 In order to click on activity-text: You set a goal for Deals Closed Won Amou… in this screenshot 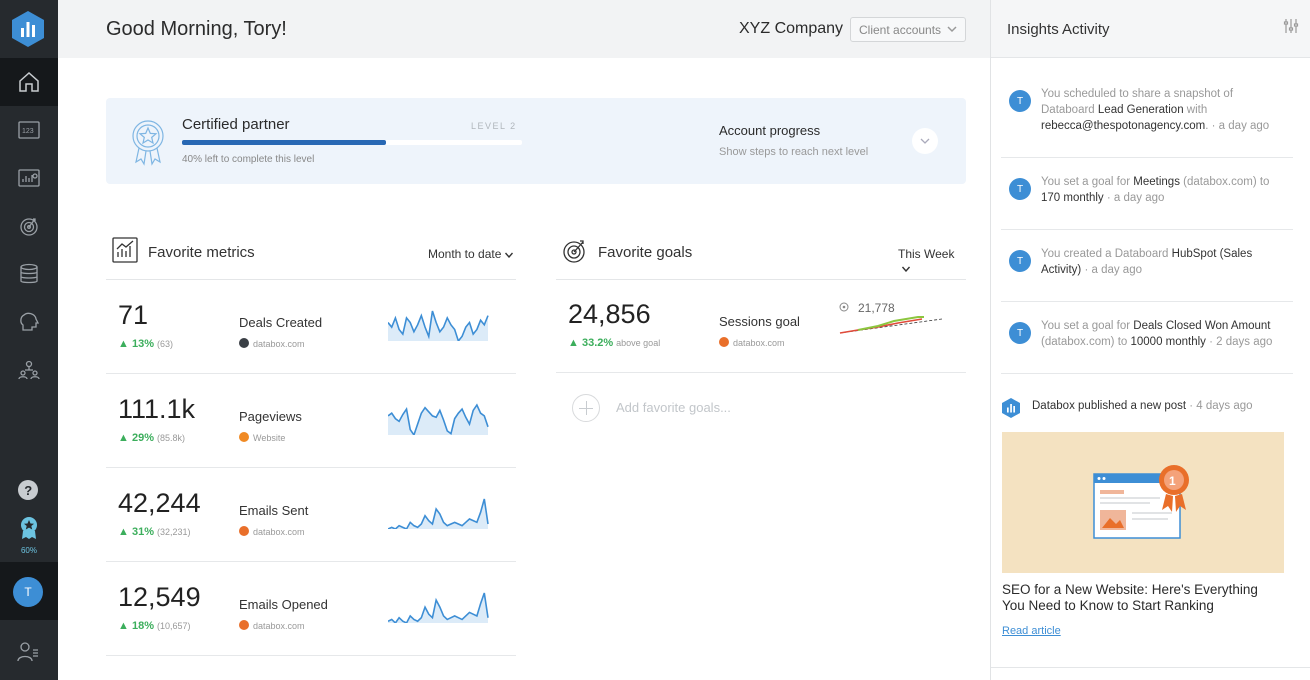, I will do `click(1165, 334)`.